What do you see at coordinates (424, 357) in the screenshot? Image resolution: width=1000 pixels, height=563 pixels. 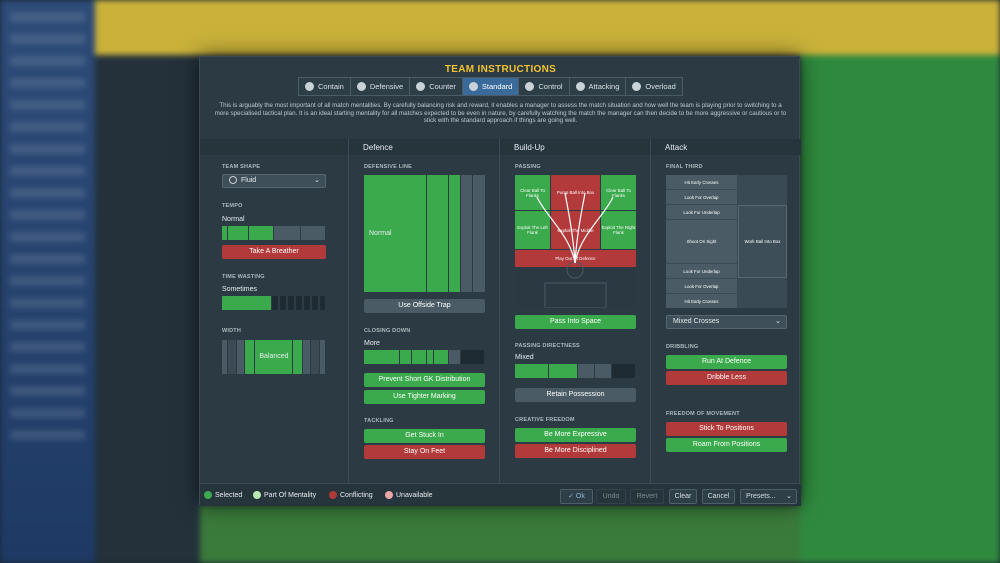 I see `closing-down-slider` at bounding box center [424, 357].